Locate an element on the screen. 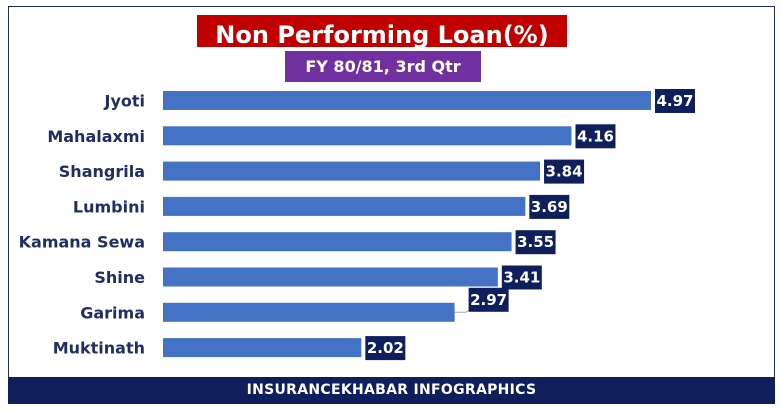 Image resolution: width=781 pixels, height=411 pixels. category-label: Jyoti is located at coordinates (124, 101).